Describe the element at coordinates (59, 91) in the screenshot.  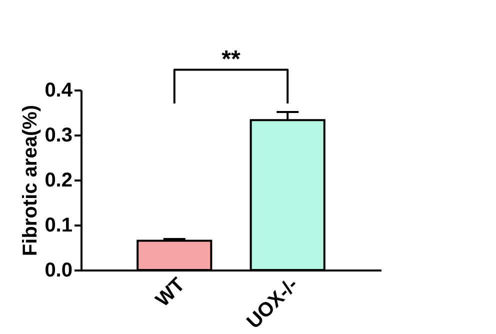
I see `y-tick-label: 0.4` at that location.